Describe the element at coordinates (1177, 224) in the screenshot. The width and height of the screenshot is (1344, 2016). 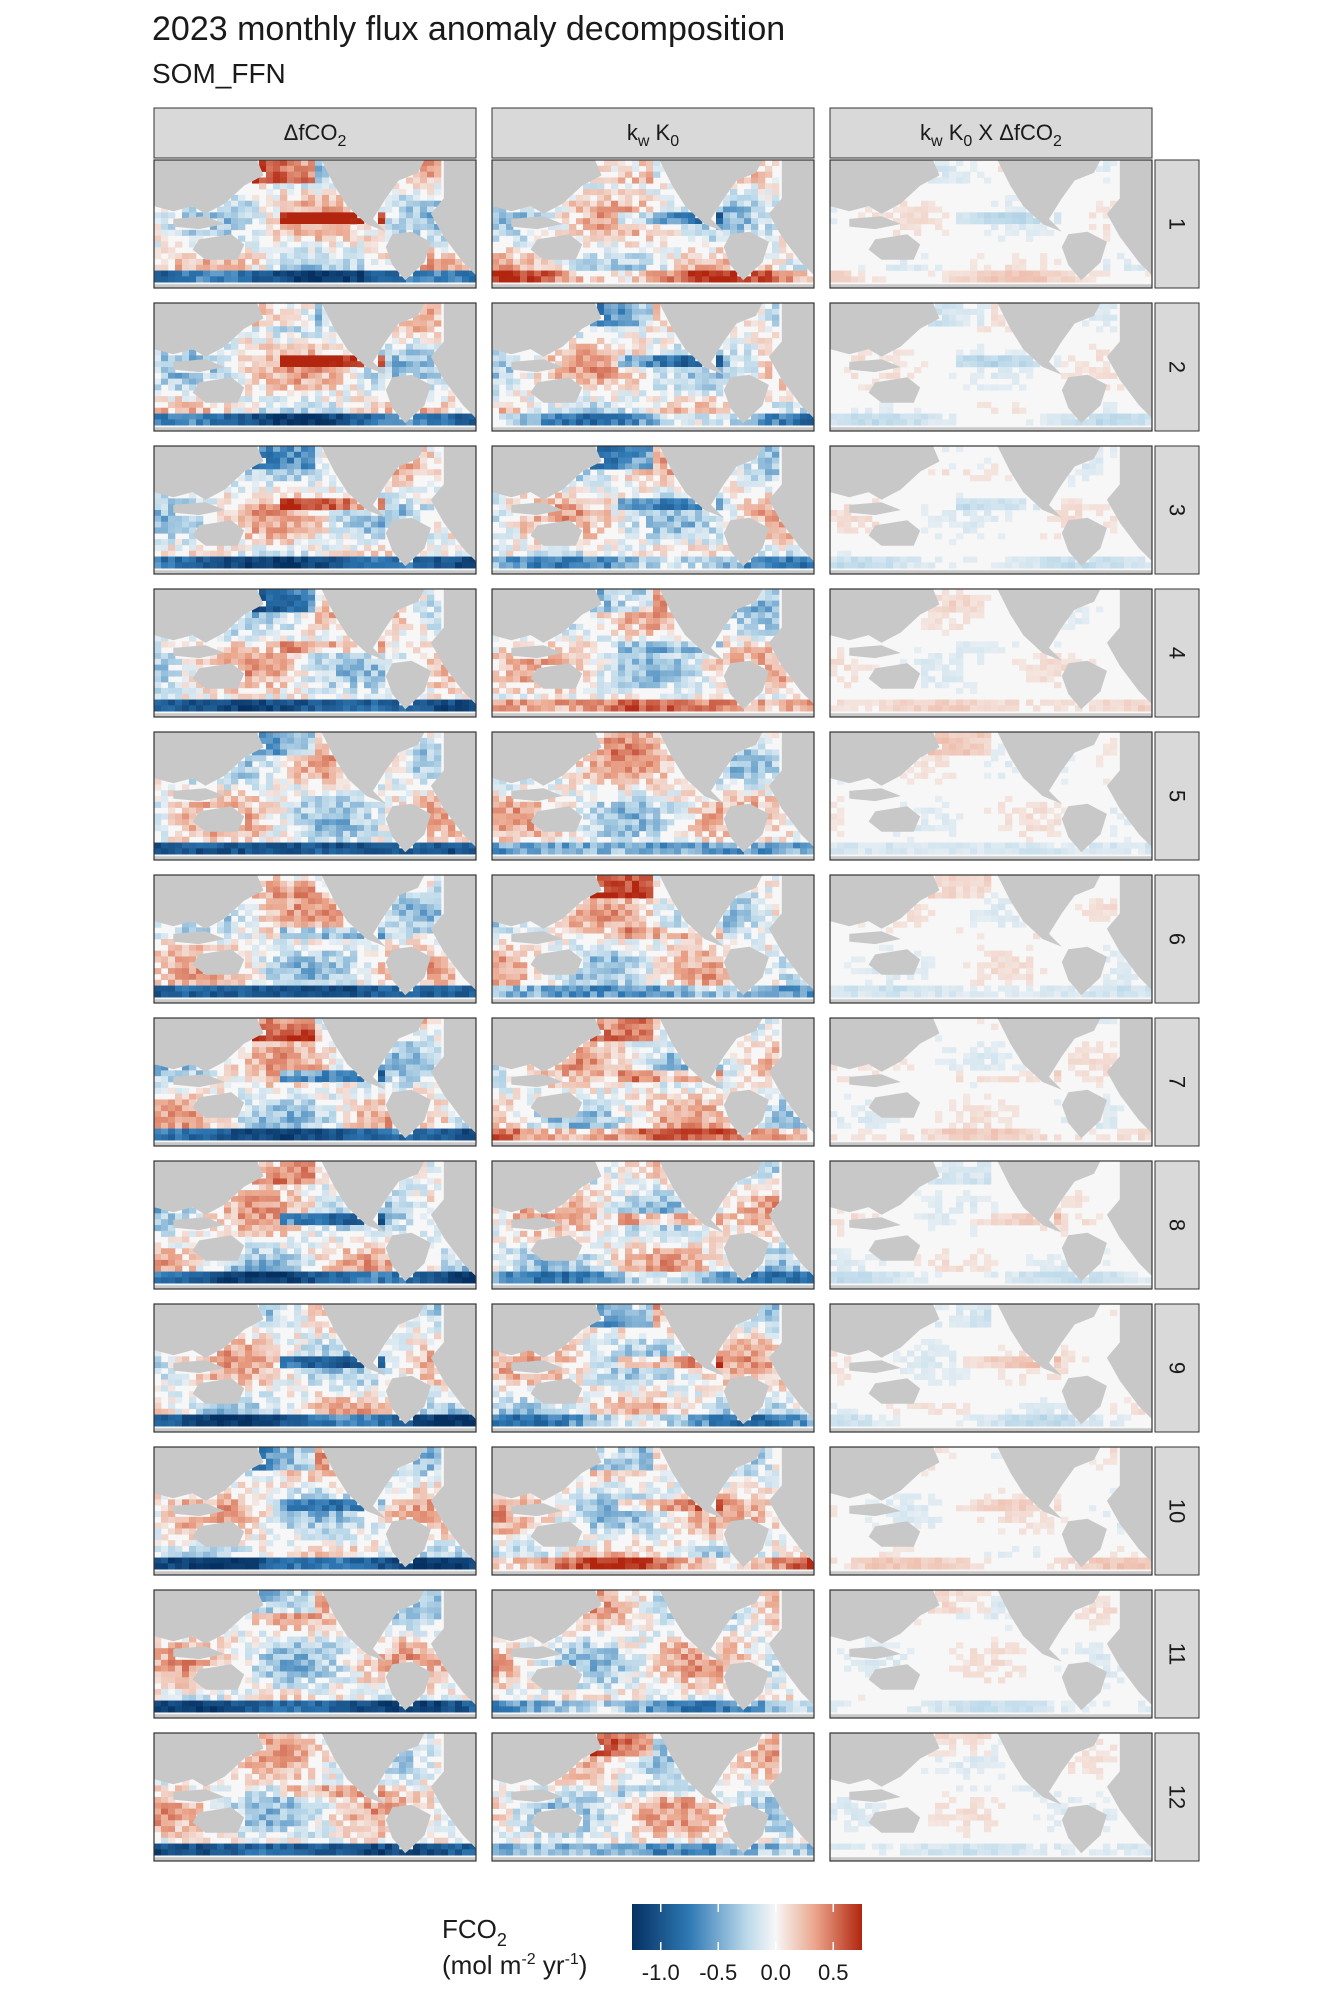
I see `row-label-1: 1` at that location.